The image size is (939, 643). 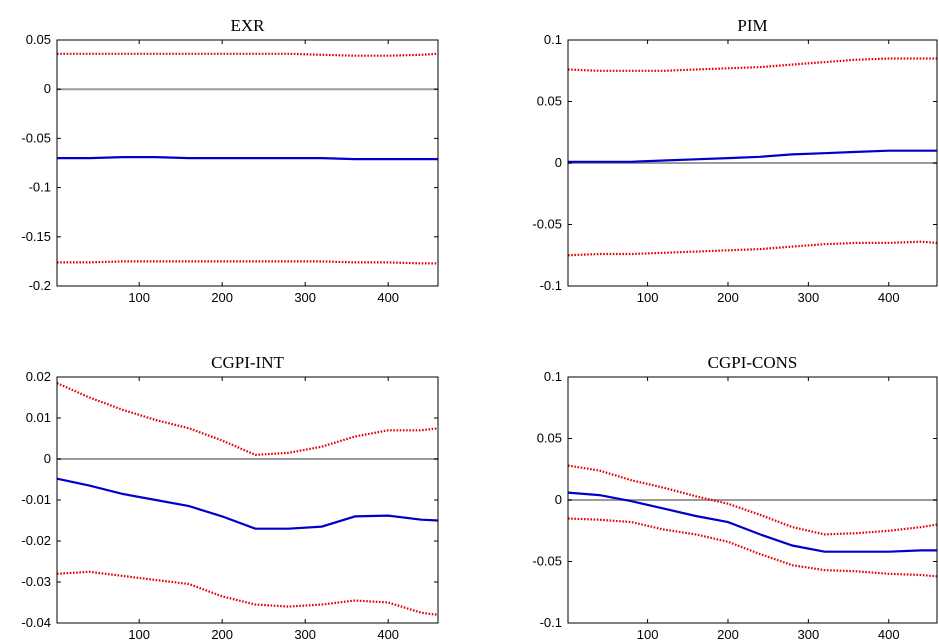 I want to click on x-tick-label-pim: 300, so click(x=809, y=297).